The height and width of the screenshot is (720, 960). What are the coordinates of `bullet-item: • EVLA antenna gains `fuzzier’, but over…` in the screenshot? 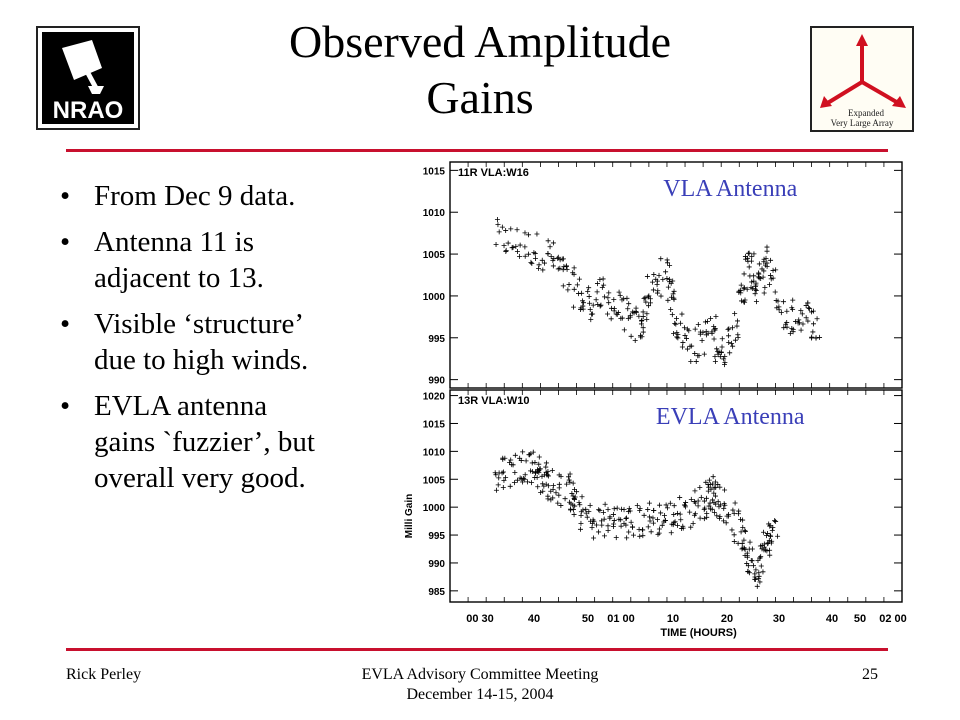 It's located at (223, 442).